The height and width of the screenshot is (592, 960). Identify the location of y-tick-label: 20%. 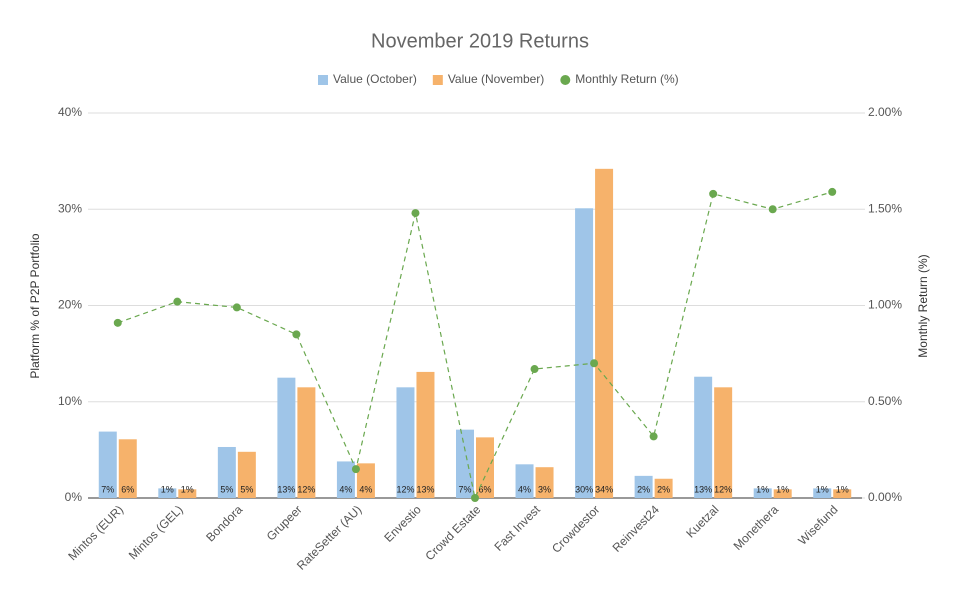
(70, 305).